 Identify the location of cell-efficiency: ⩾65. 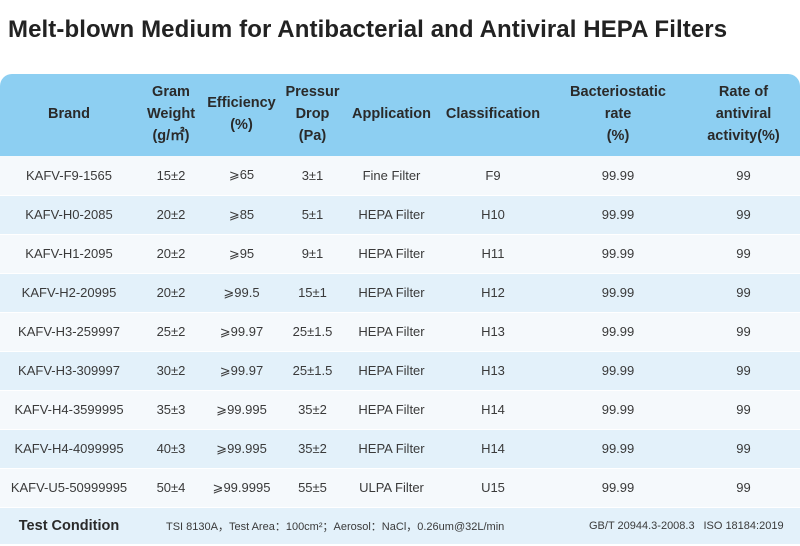
(241, 175).